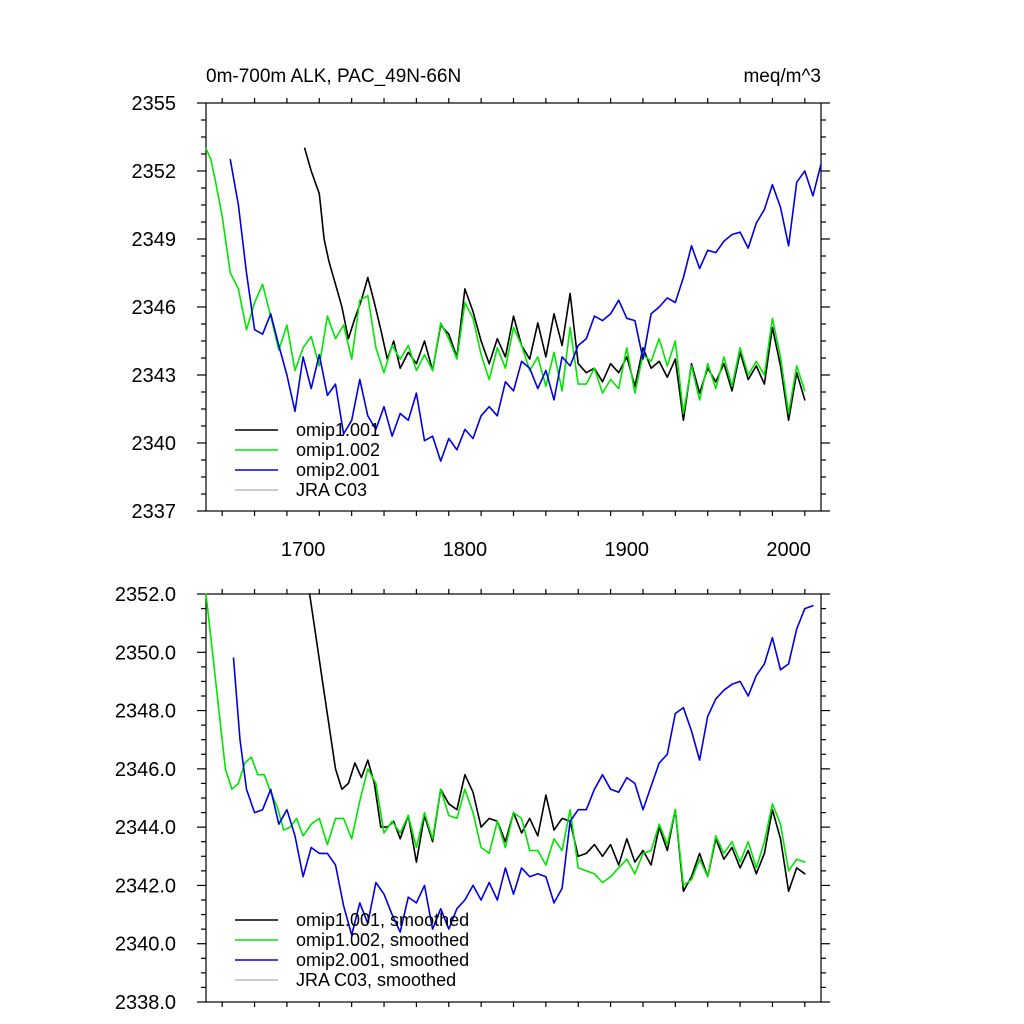 The width and height of the screenshot is (1024, 1024). I want to click on y-tick-label: 2355, so click(154, 104).